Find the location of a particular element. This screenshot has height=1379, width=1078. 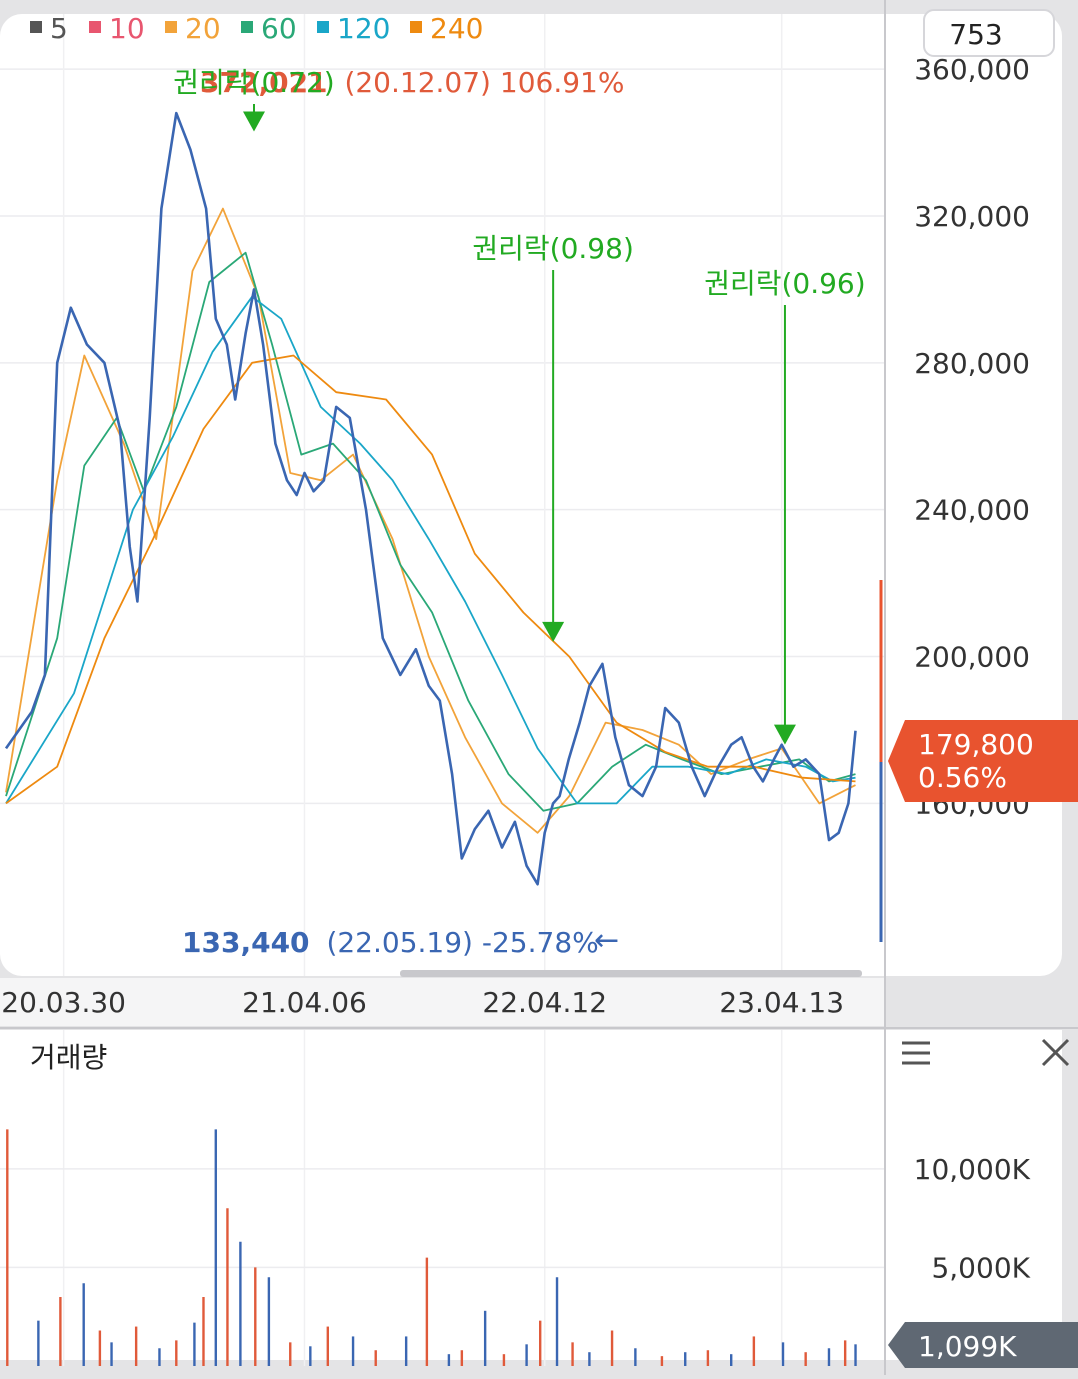

count-box-label: 753 is located at coordinates (975, 34).